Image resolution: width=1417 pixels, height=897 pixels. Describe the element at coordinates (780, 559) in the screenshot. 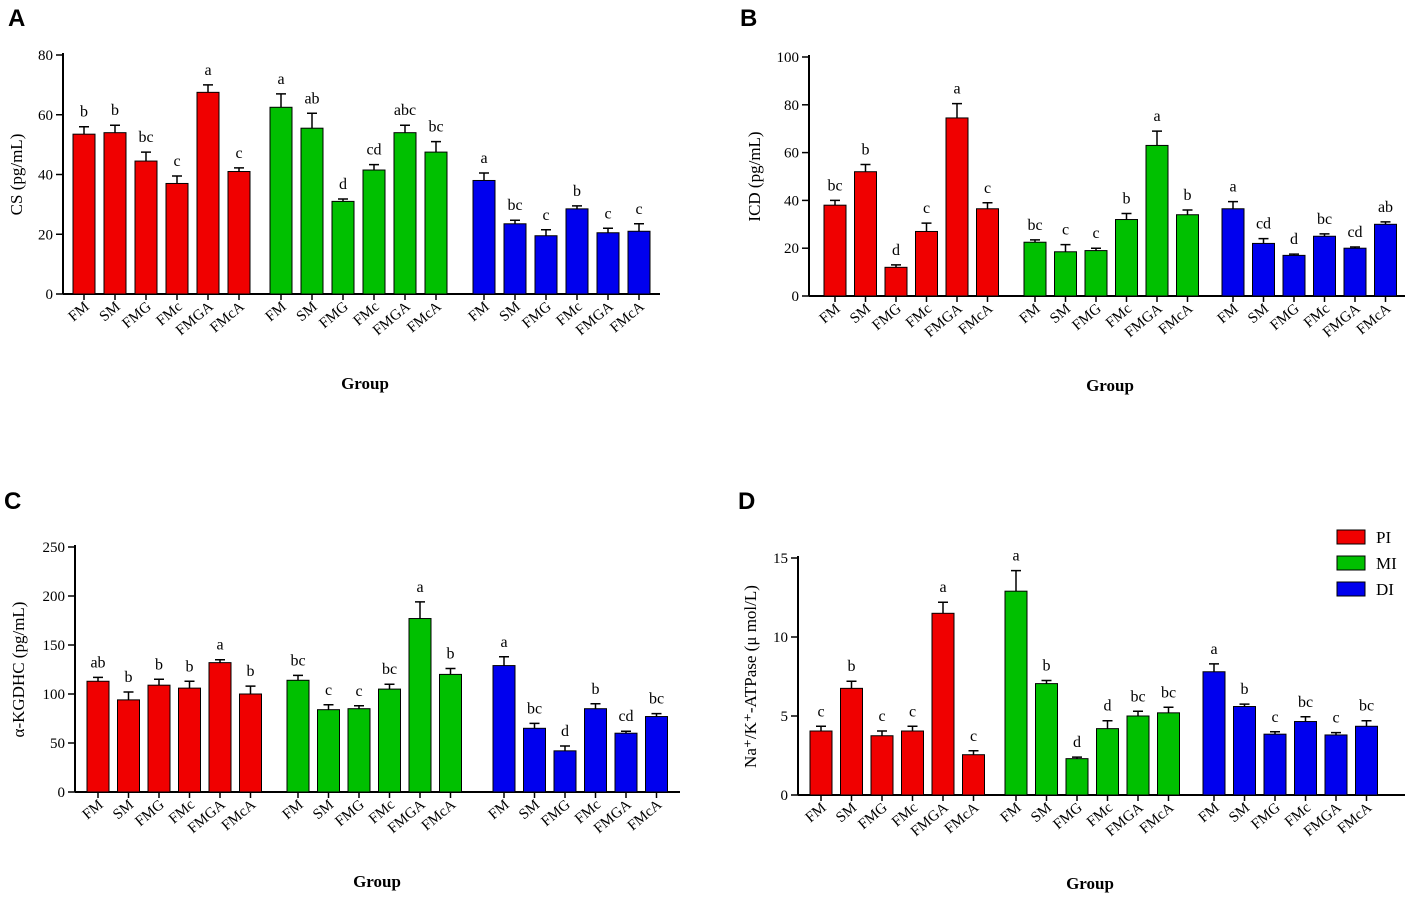

I see `y-tick-label: 15` at that location.